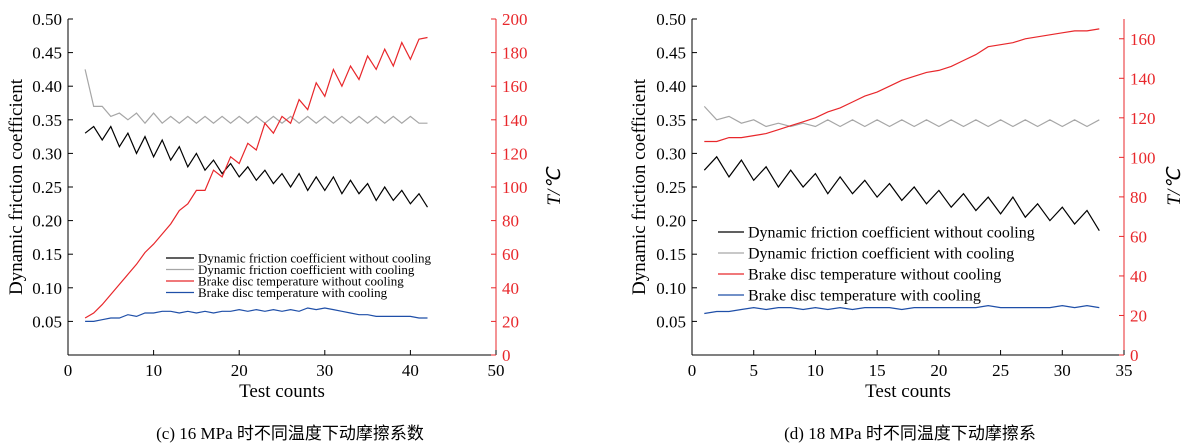 This screenshot has height=446, width=1191. I want to click on caption-d: (d) 18 MPa 时不同温度下动摩擦系, so click(910, 433).